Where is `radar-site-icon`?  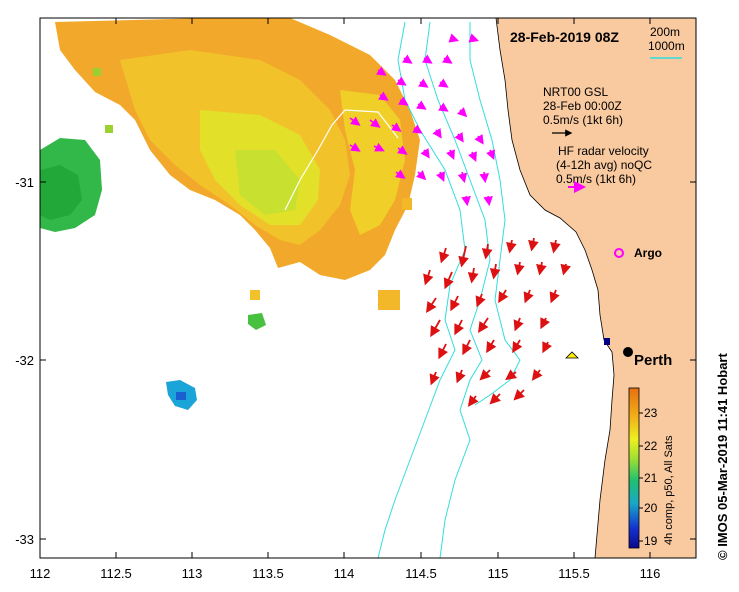
radar-site-icon is located at coordinates (572, 355).